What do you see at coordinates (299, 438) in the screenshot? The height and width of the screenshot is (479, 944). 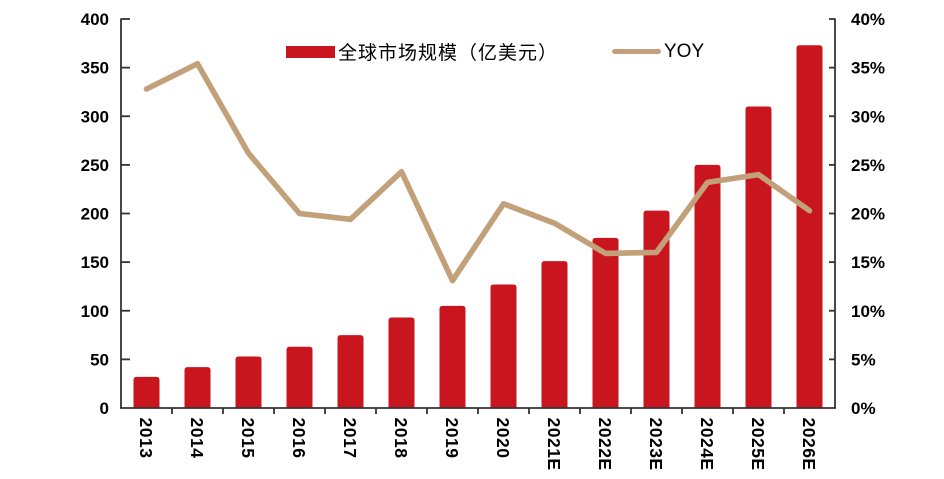 I see `x-axis-category-label: 2016` at bounding box center [299, 438].